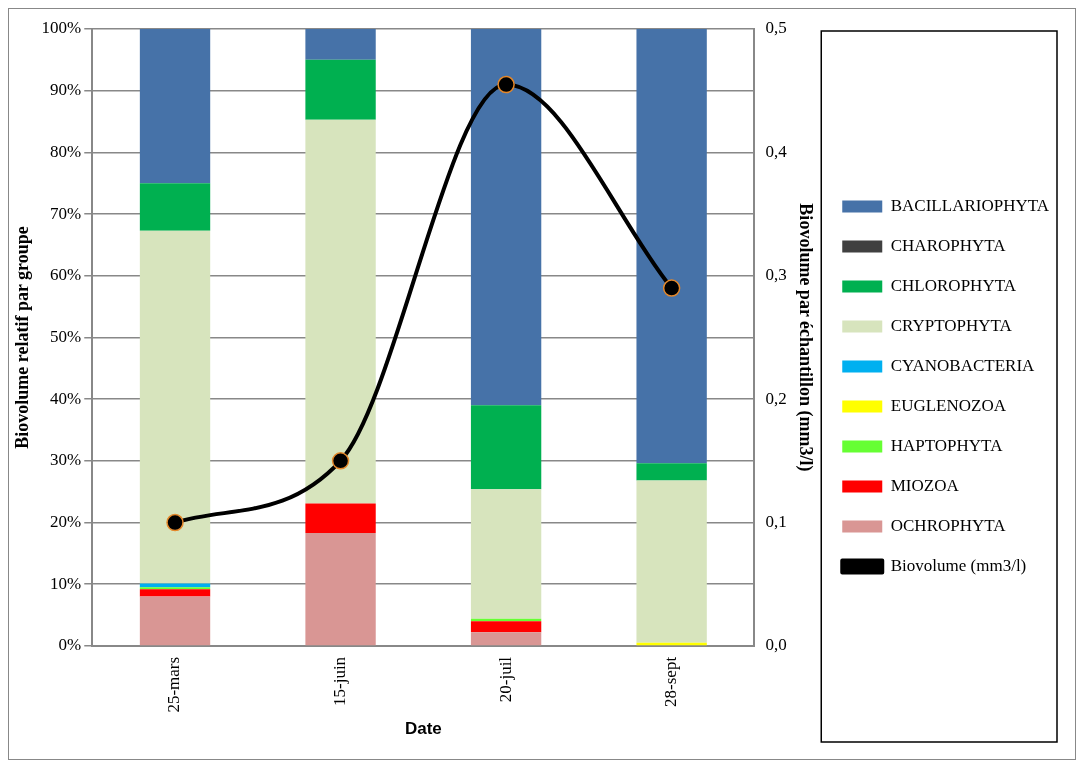 Image resolution: width=1089 pixels, height=772 pixels. What do you see at coordinates (948, 245) in the screenshot?
I see `legend-label: CHAROPHYTA` at bounding box center [948, 245].